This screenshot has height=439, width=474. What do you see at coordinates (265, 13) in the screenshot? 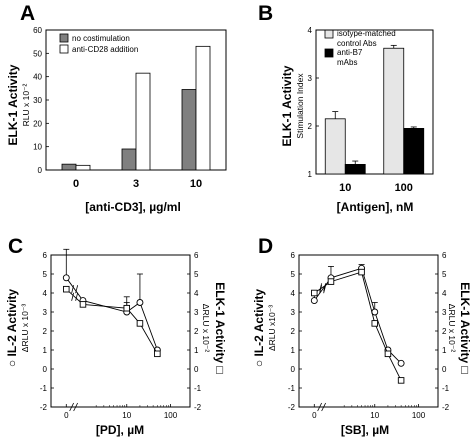
I see `panel-letter-b: B` at bounding box center [265, 13].